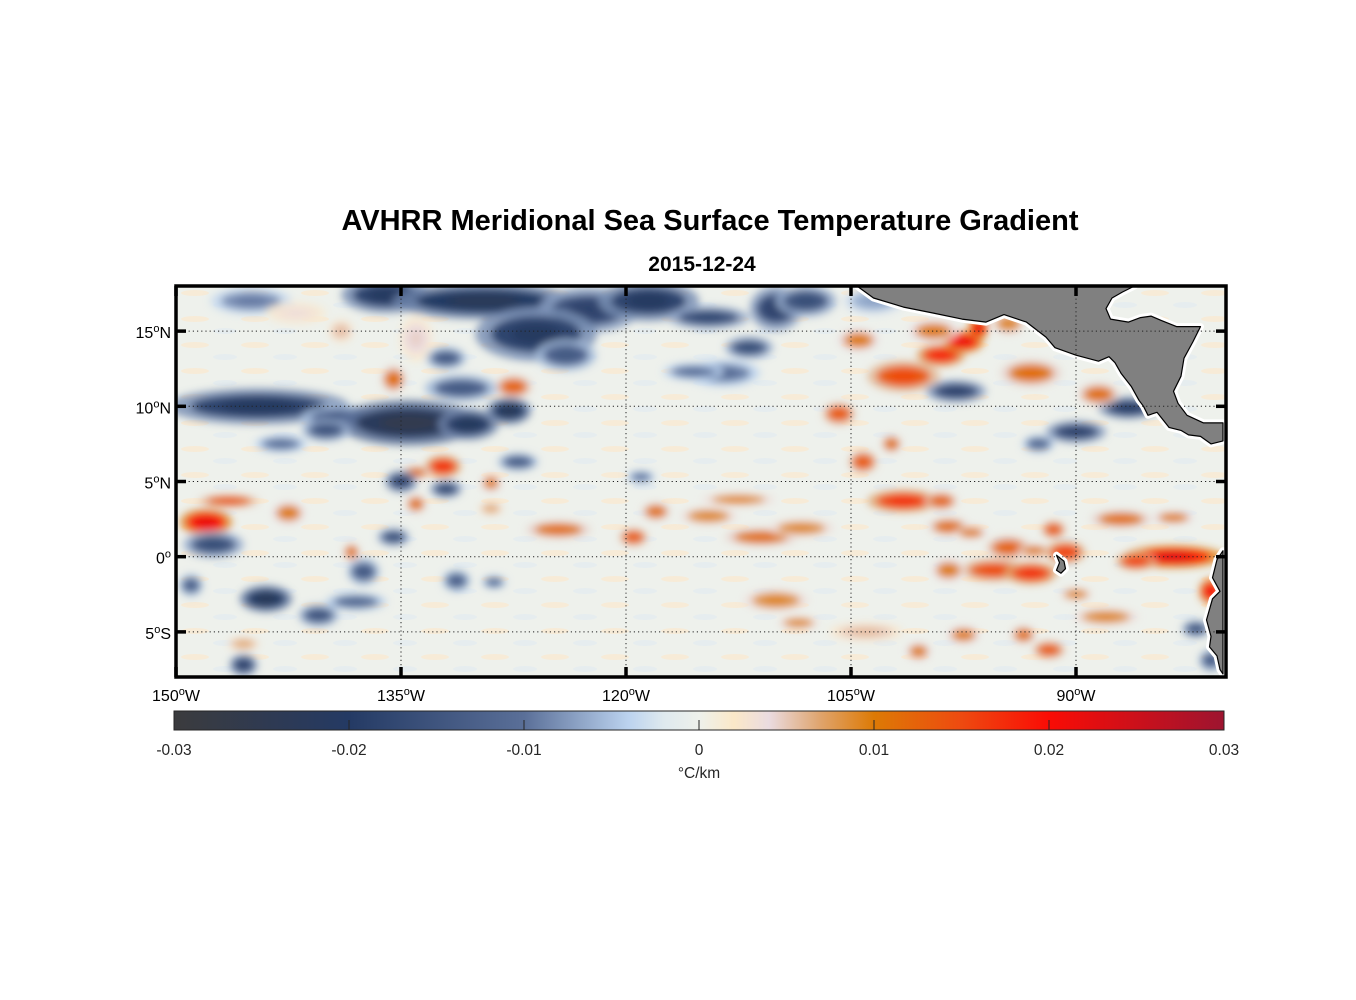 This screenshot has width=1356, height=1000. What do you see at coordinates (702, 264) in the screenshot?
I see `figure-subtitle: 2015-12-24` at bounding box center [702, 264].